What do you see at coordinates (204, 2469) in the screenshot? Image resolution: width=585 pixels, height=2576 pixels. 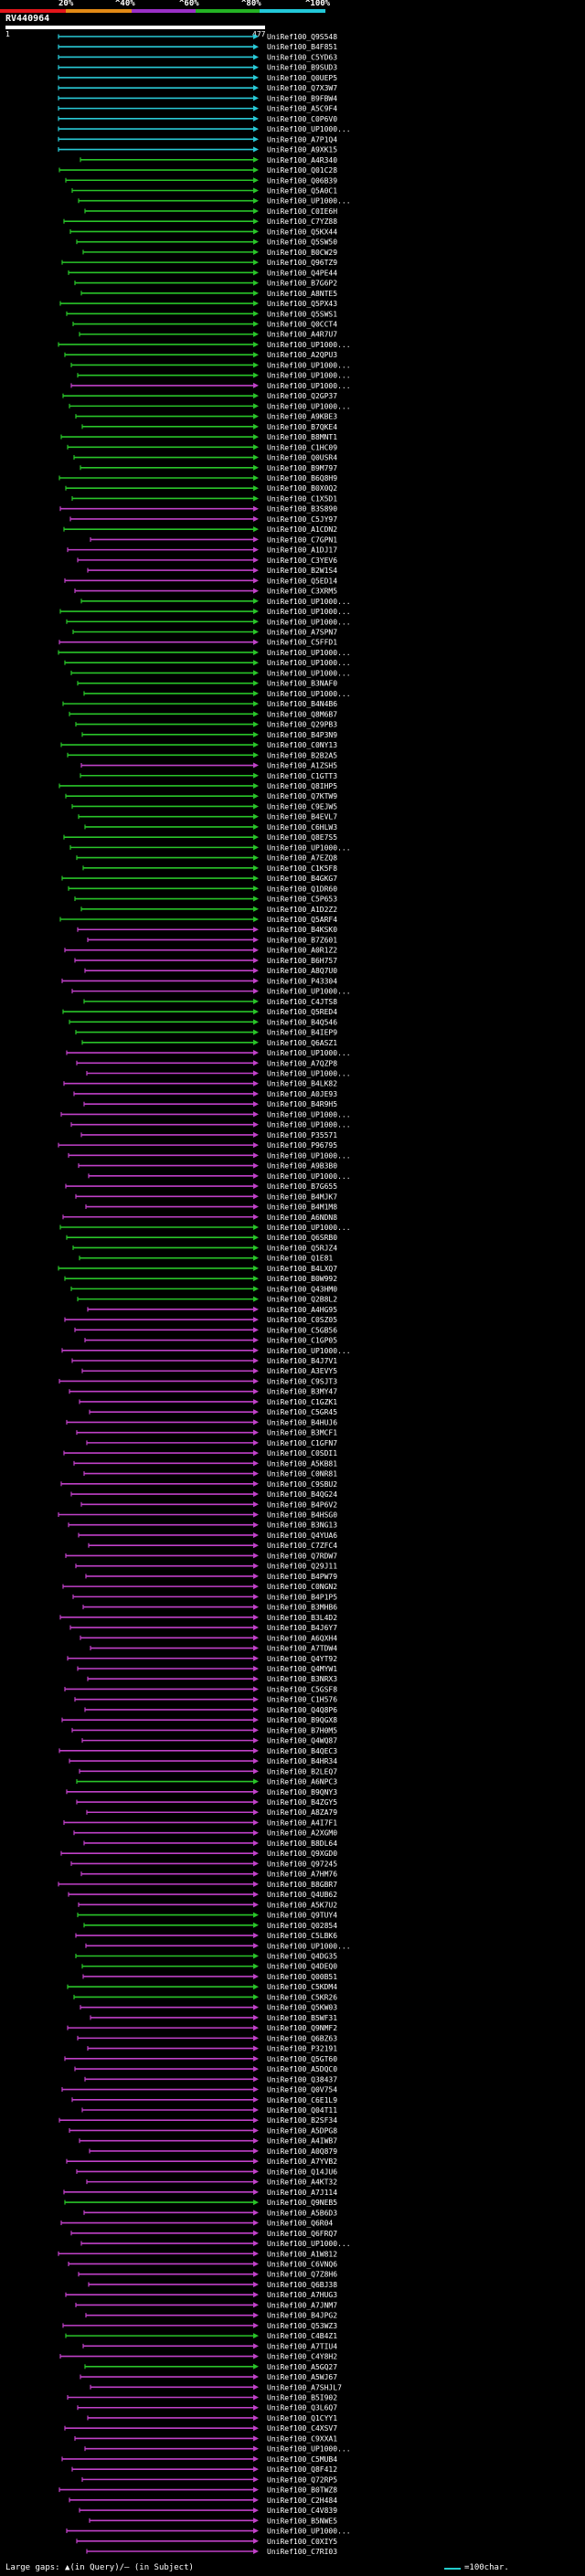 I see `hit-row: UniRef100_Q8F412` at bounding box center [204, 2469].